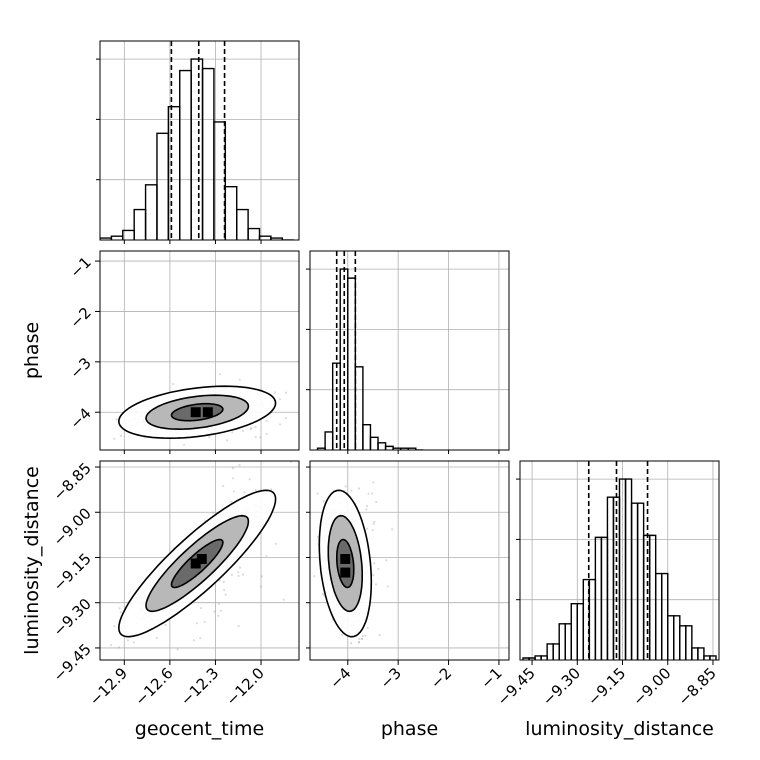  I want to click on hist-panel-luminosity_distance, so click(618, 560).